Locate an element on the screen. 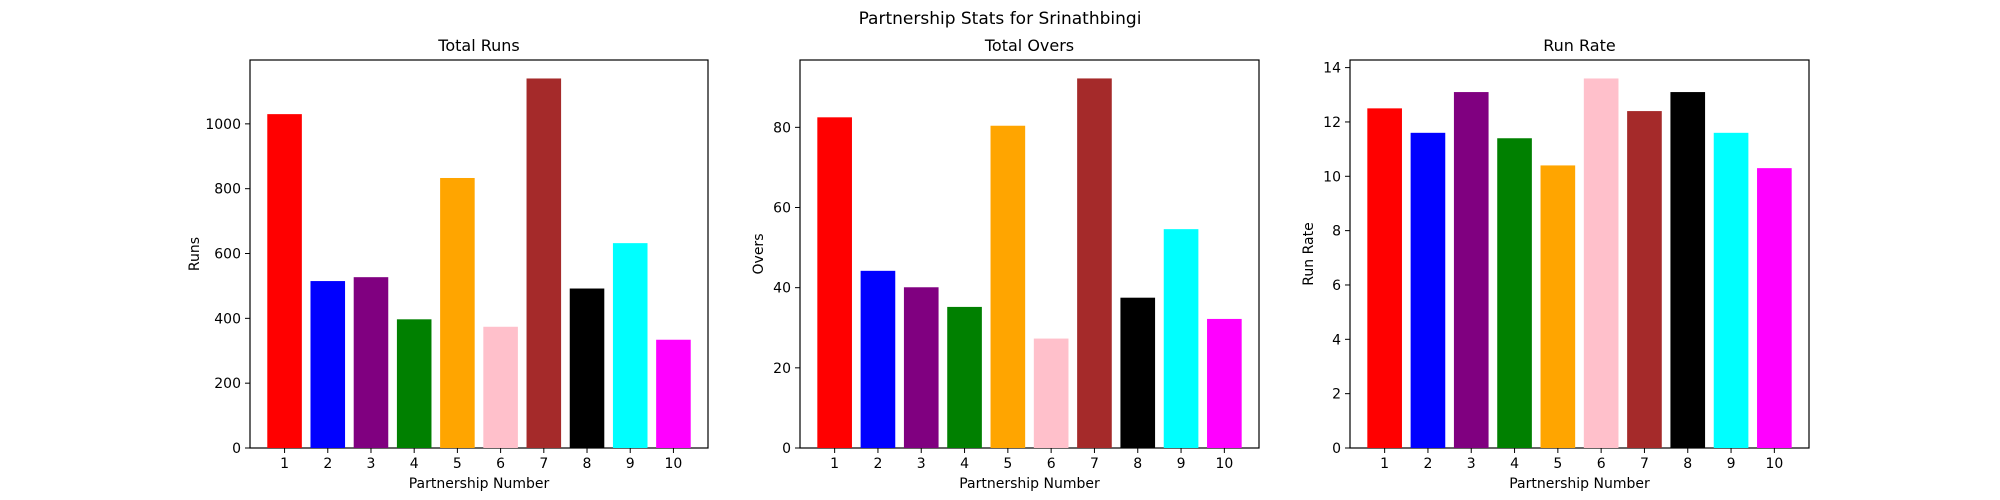 The width and height of the screenshot is (2000, 500). y-tick-label: 4 is located at coordinates (1336, 340).